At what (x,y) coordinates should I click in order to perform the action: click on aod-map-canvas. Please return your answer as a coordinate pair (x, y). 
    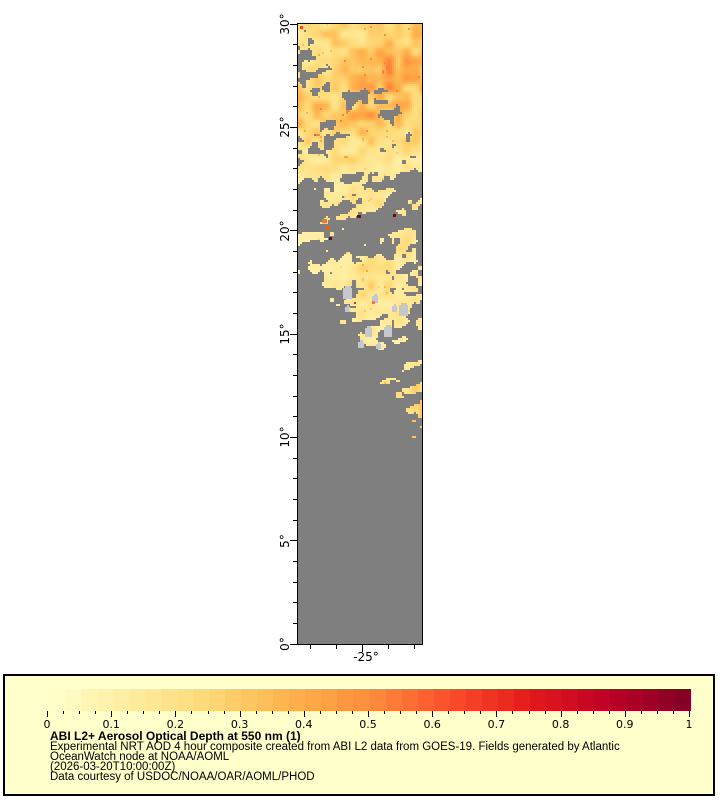
    Looking at the image, I should click on (360, 334).